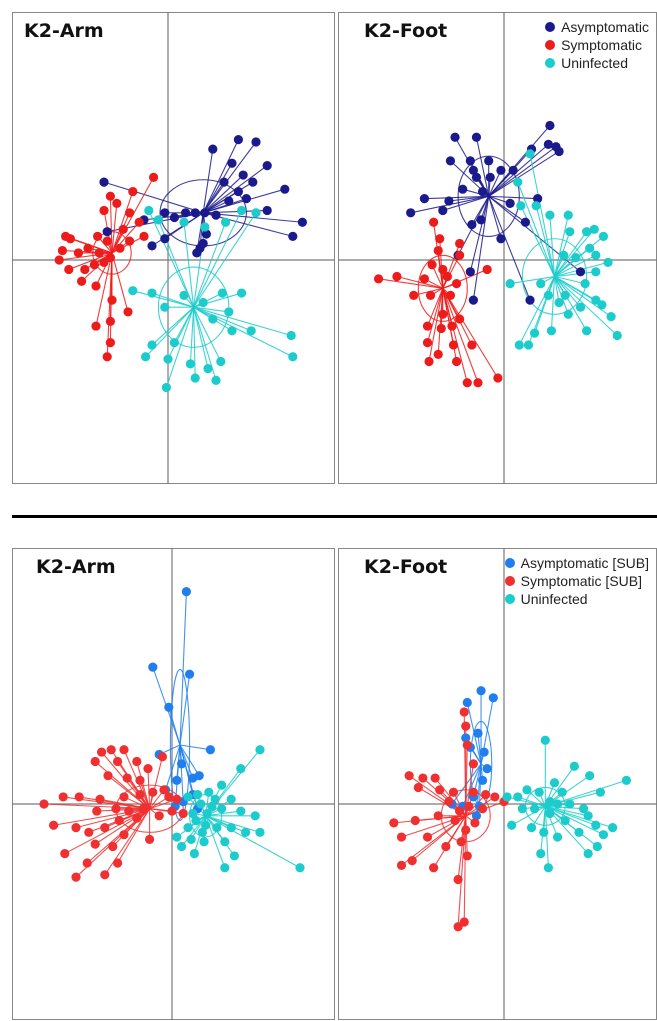  Describe the element at coordinates (64, 31) in the screenshot. I see `chart-title: K2-Arm` at that location.